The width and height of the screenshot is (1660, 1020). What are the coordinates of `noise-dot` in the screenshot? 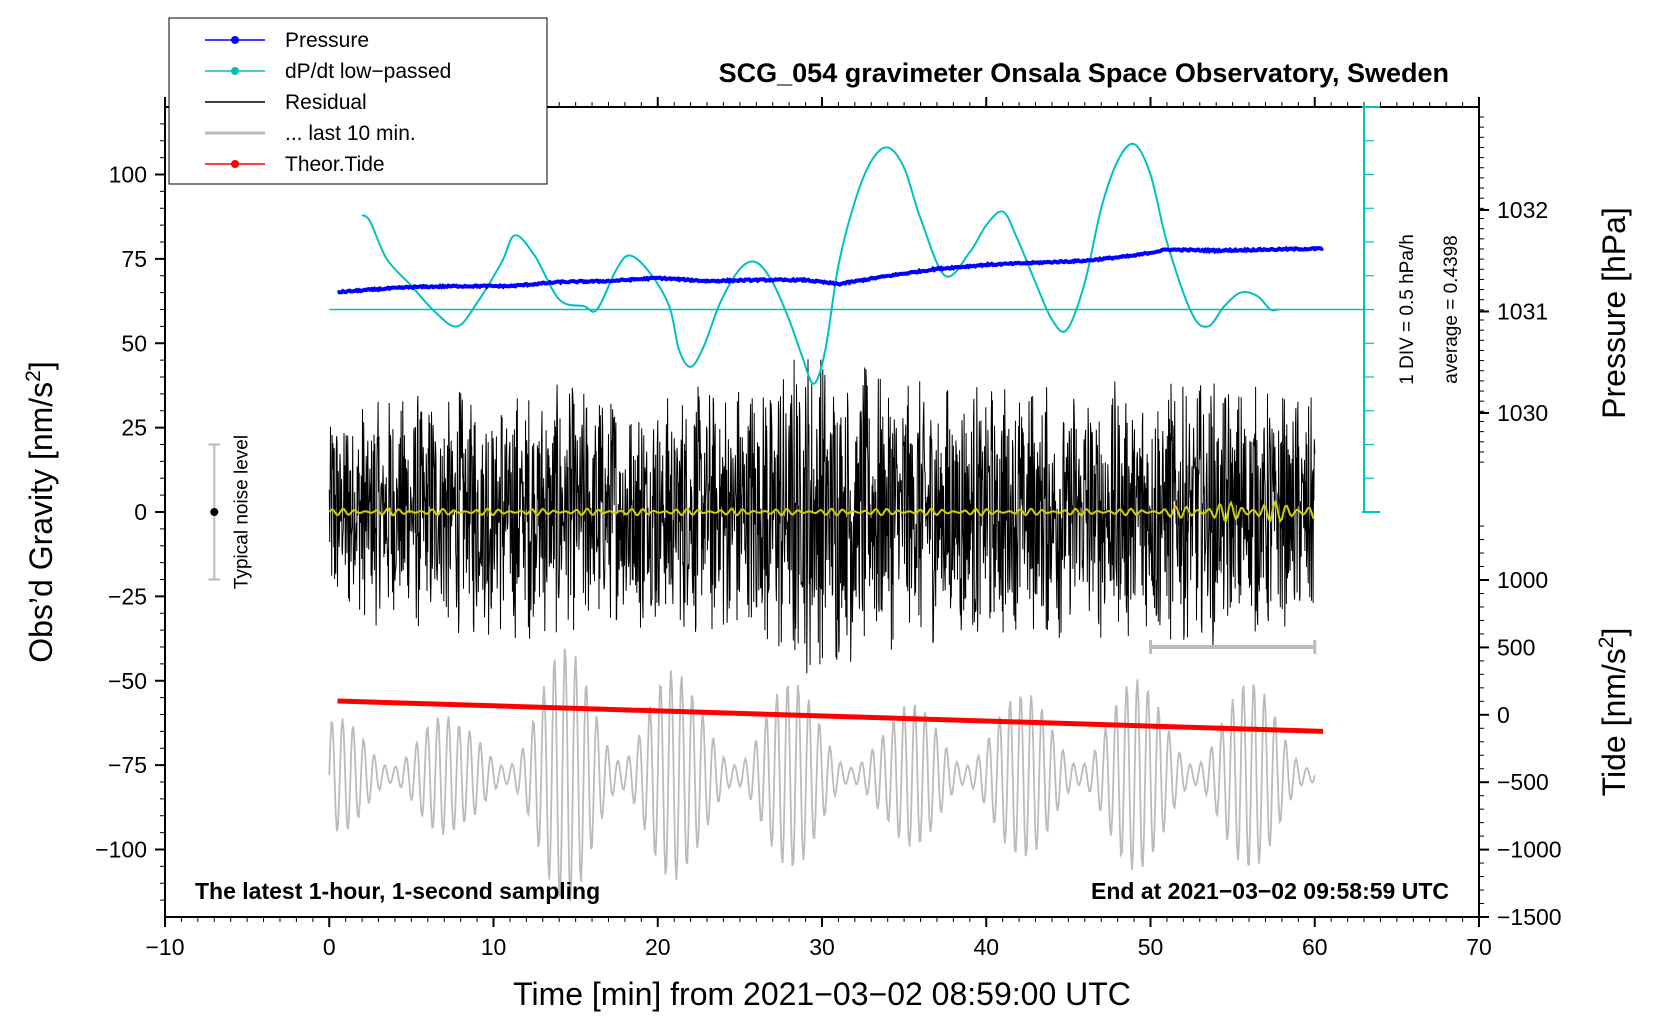 It's located at (214, 512).